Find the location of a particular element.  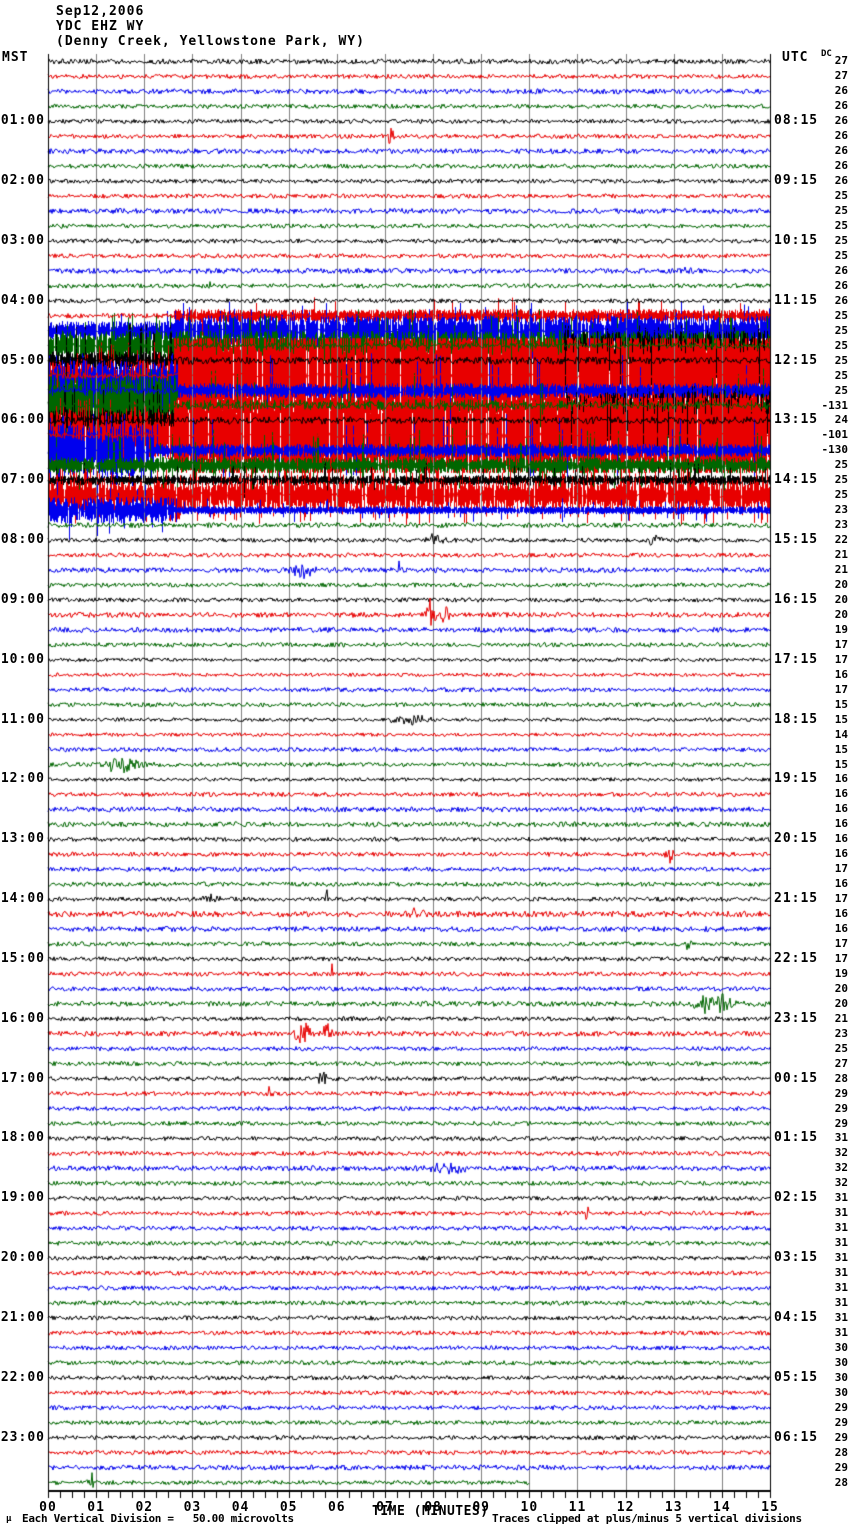

utc-time-label: 13:15 is located at coordinates (796, 420).